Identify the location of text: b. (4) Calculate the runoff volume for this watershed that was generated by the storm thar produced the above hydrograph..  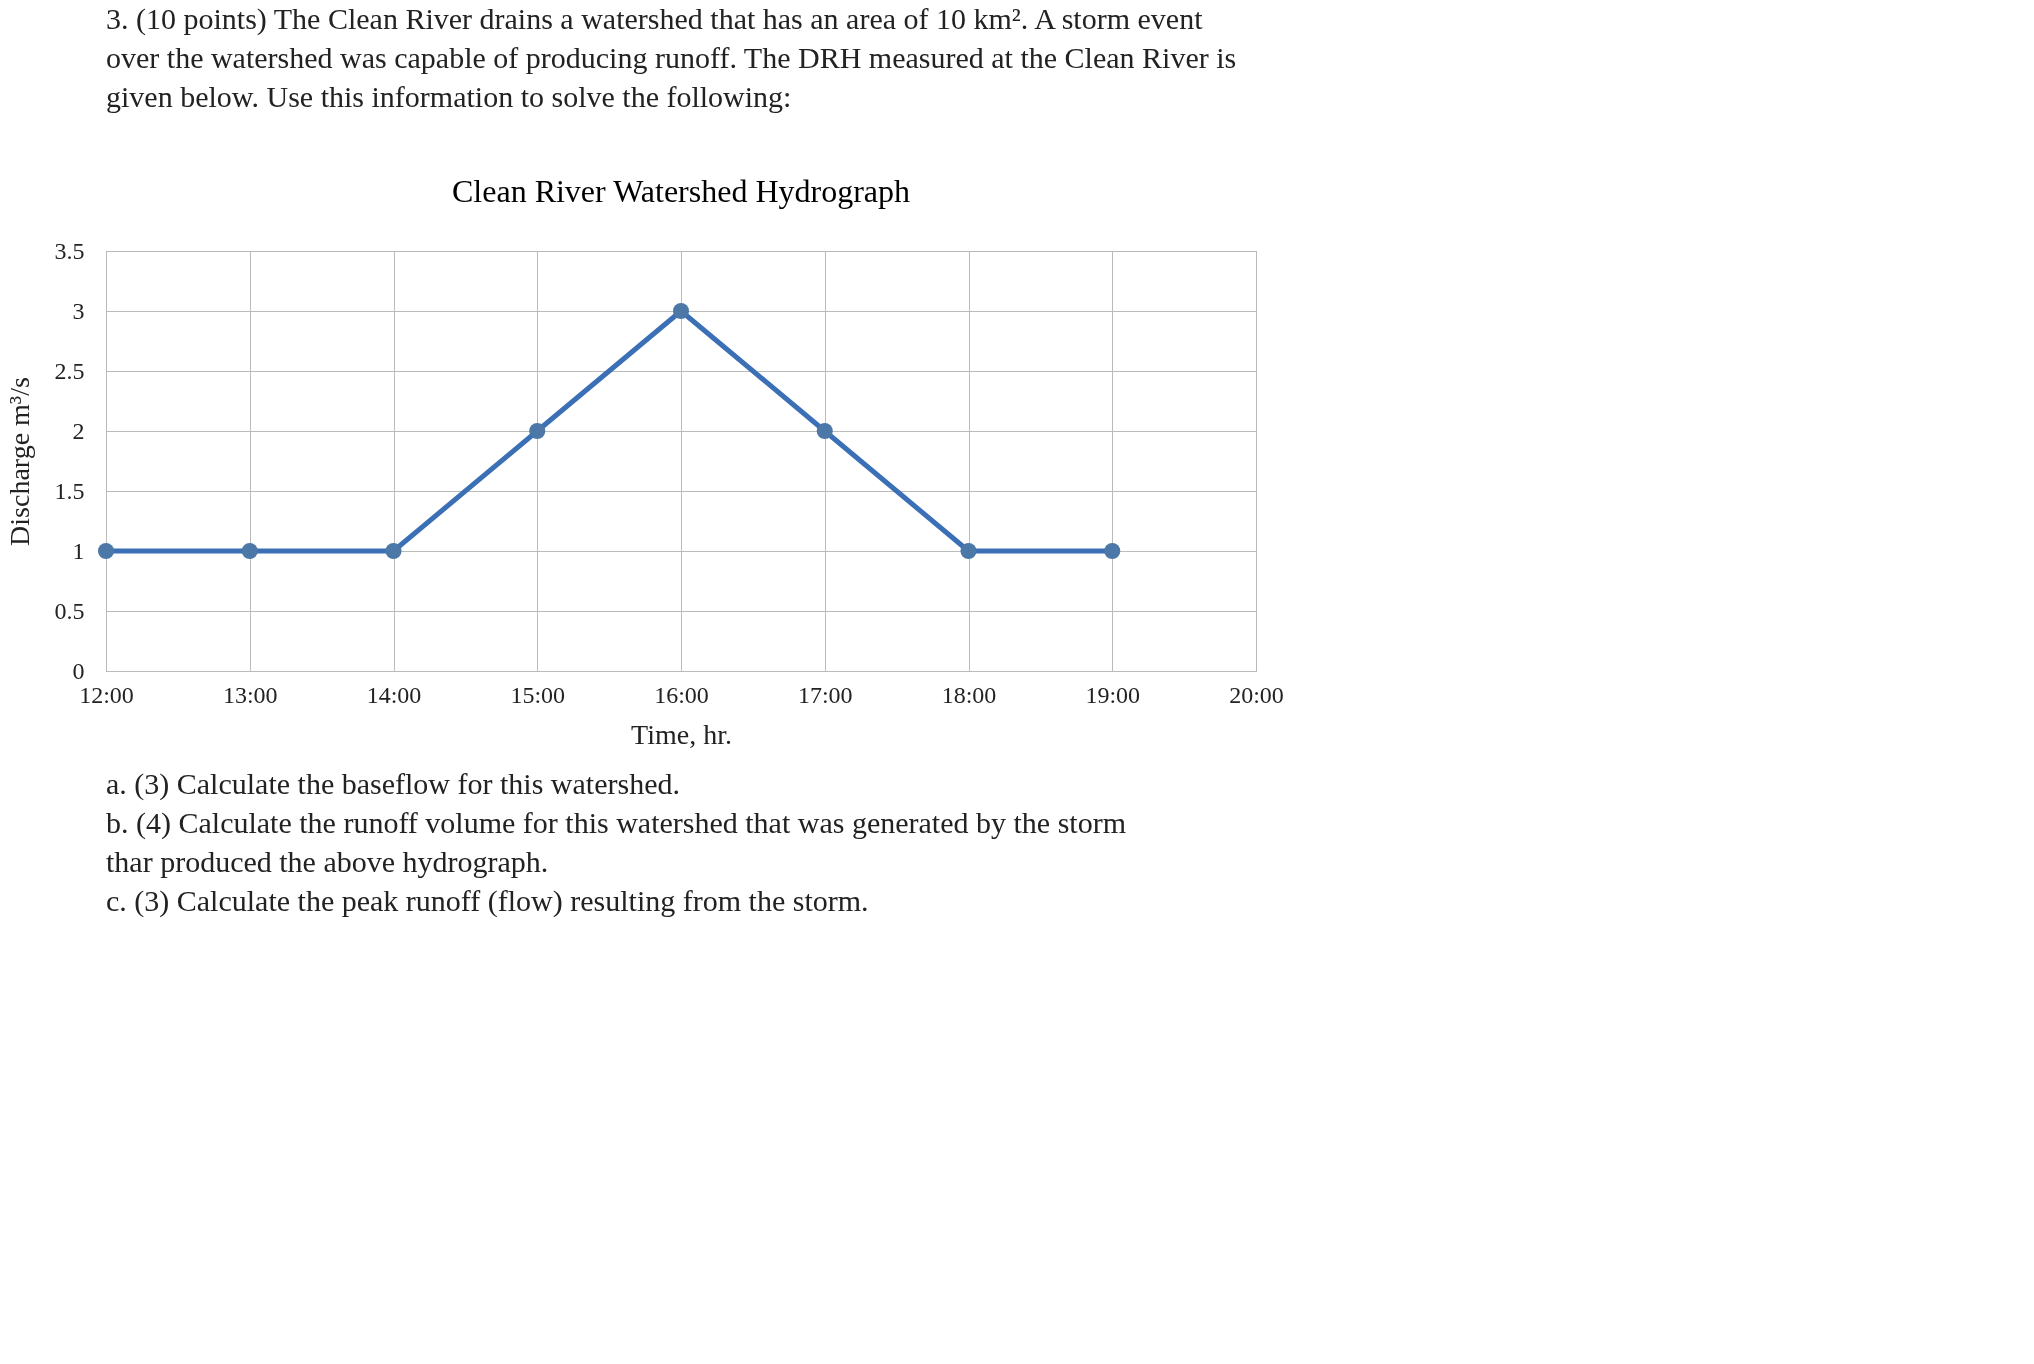
(616, 842).